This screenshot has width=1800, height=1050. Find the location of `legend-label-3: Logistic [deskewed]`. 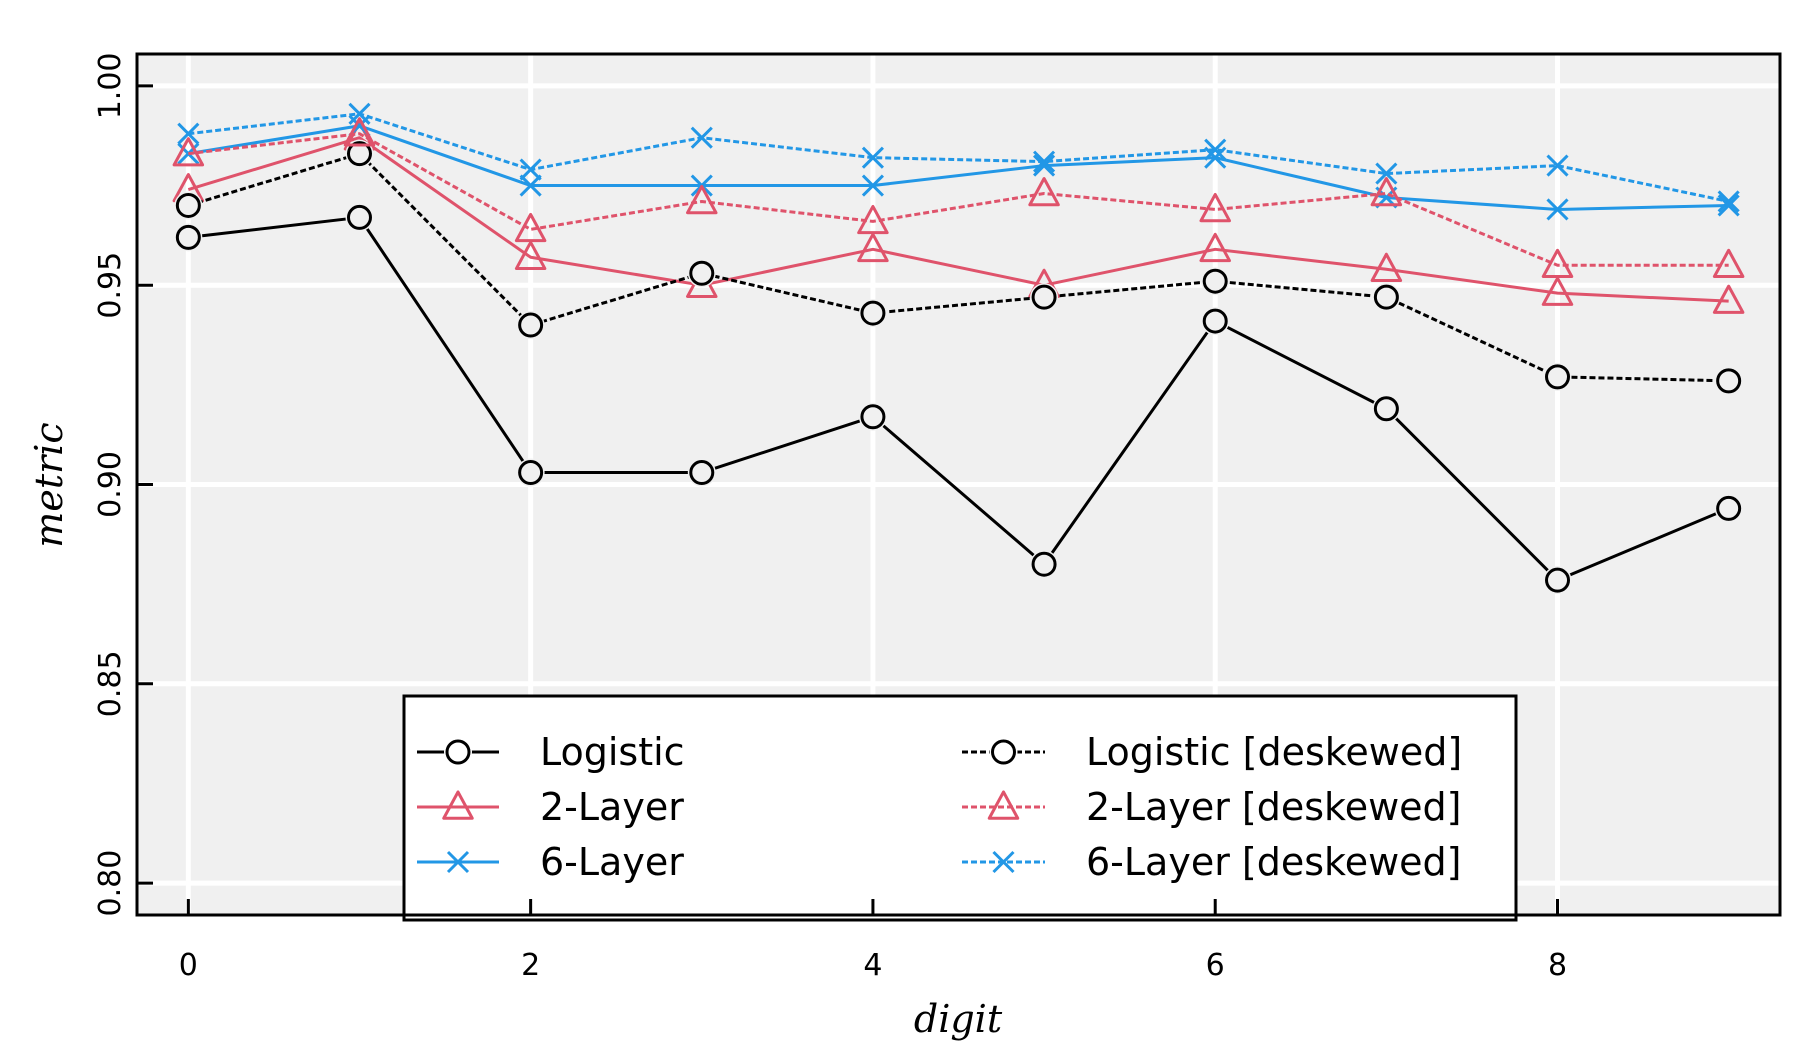

legend-label-3: Logistic [deskewed] is located at coordinates (1274, 752).